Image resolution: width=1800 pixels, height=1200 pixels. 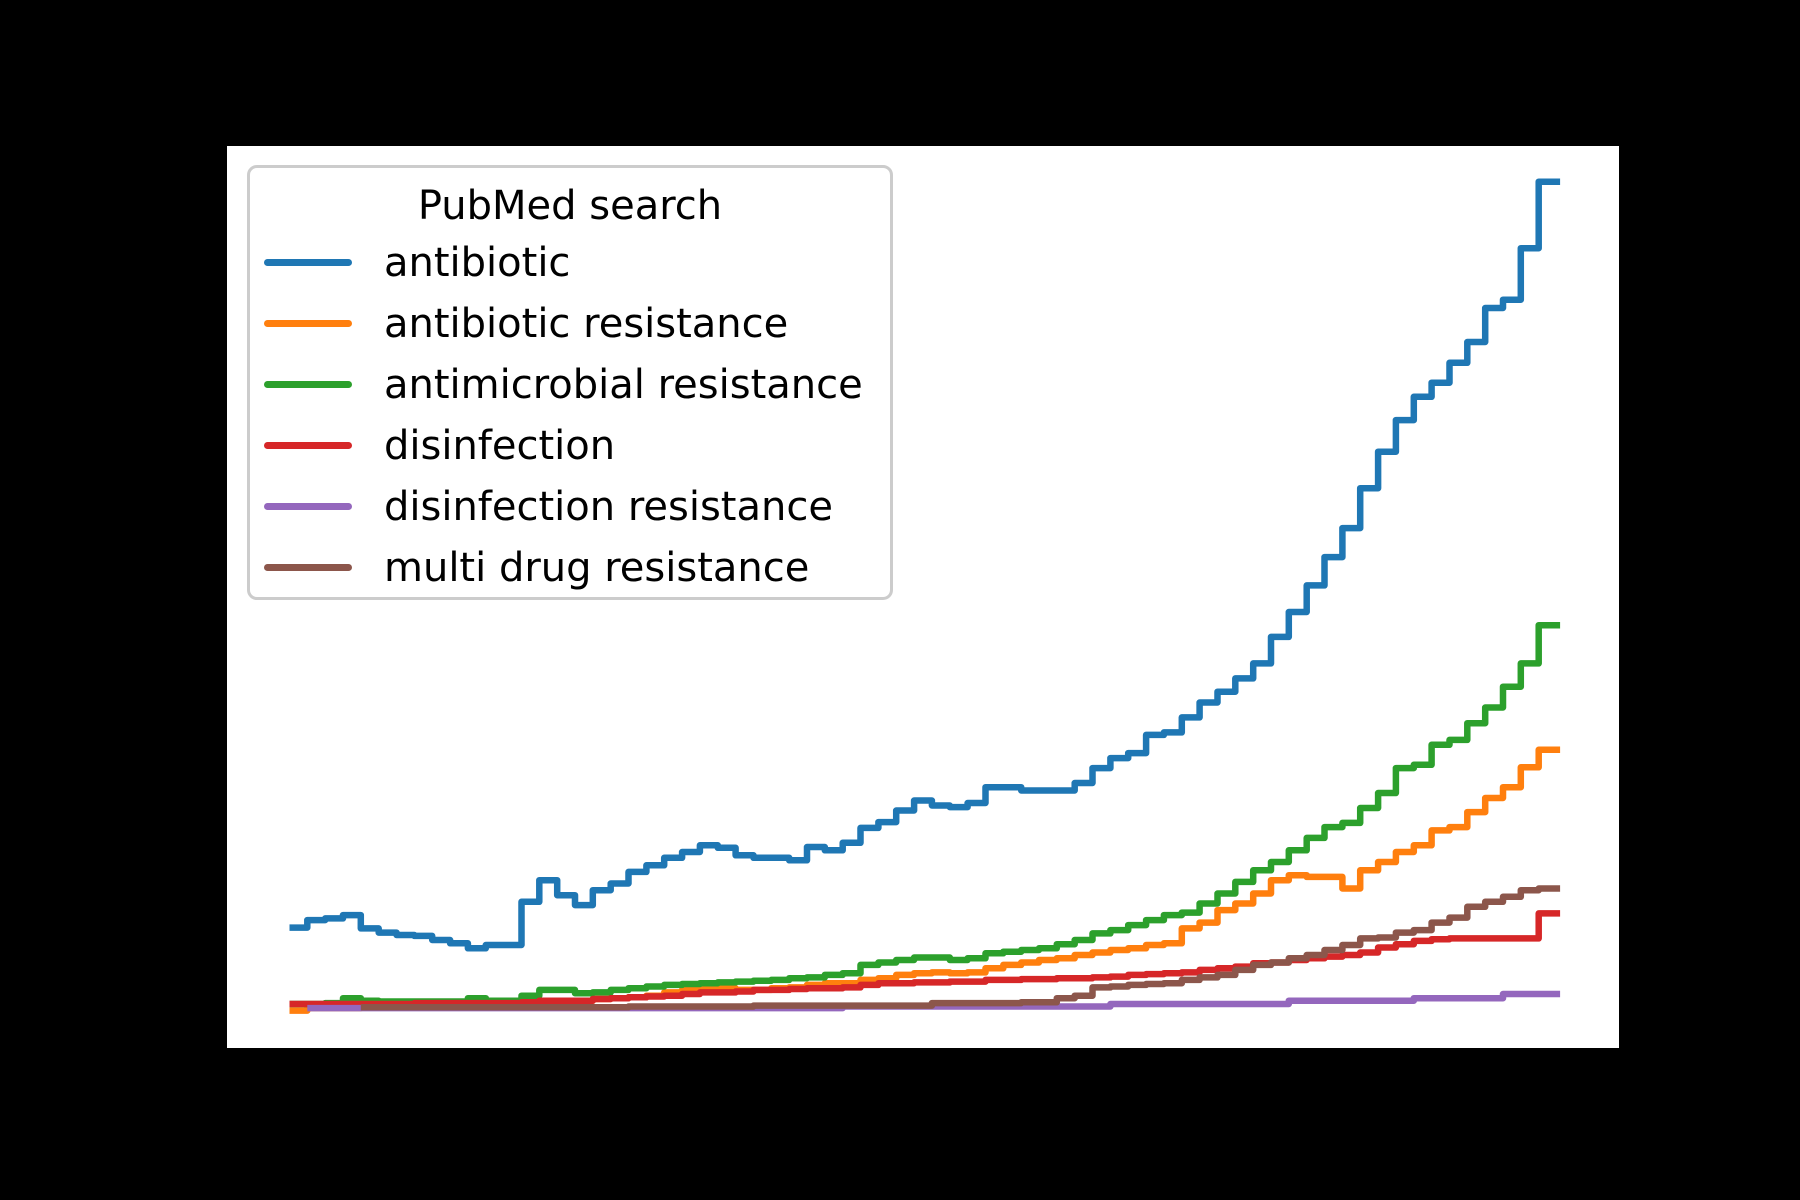 I want to click on legend-item-multi-drug-resistance: multi drug resistance, so click(x=570, y=567).